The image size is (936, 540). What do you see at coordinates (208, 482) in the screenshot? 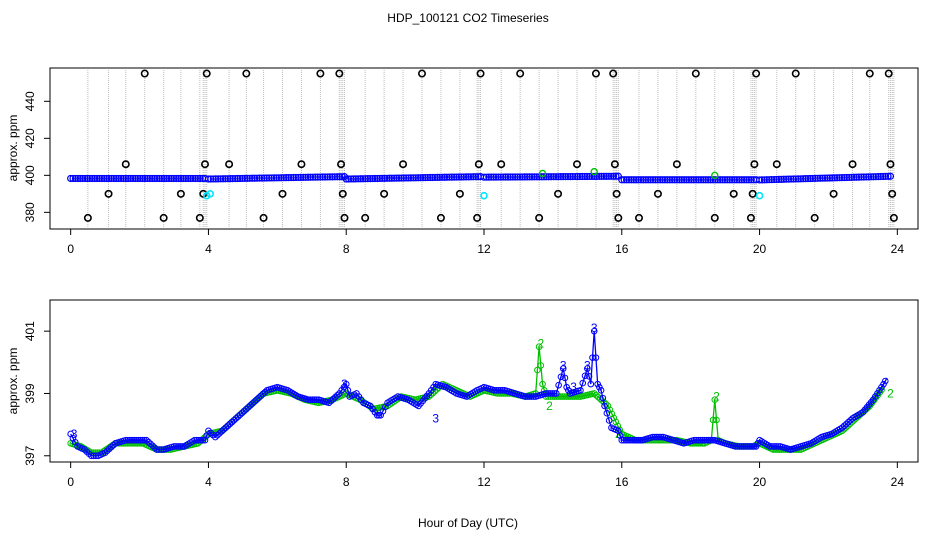
I see `bottom-x-tick-label: 4` at bounding box center [208, 482].